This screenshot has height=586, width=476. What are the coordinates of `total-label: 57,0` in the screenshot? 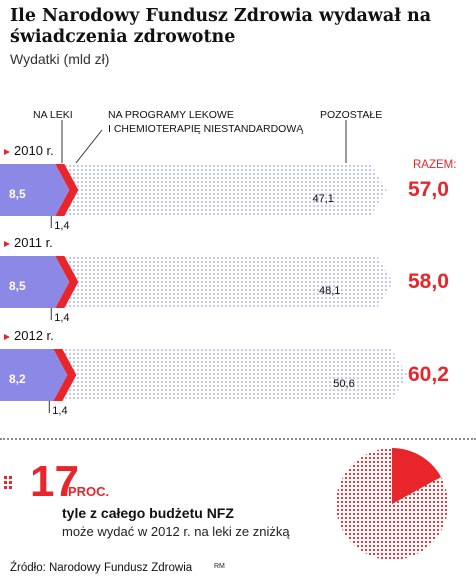 It's located at (428, 189).